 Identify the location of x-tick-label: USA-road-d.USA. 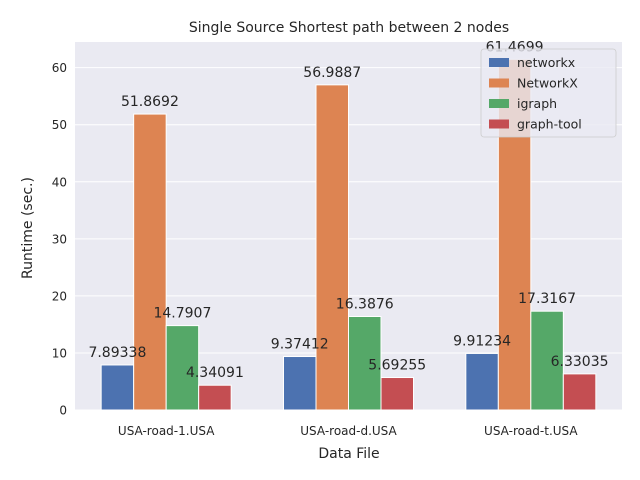
(348, 431).